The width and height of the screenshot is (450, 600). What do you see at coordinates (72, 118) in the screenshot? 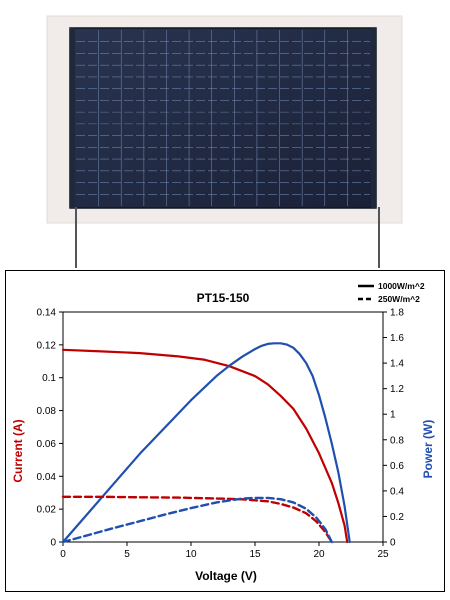
I see `left-bus-bar` at bounding box center [72, 118].